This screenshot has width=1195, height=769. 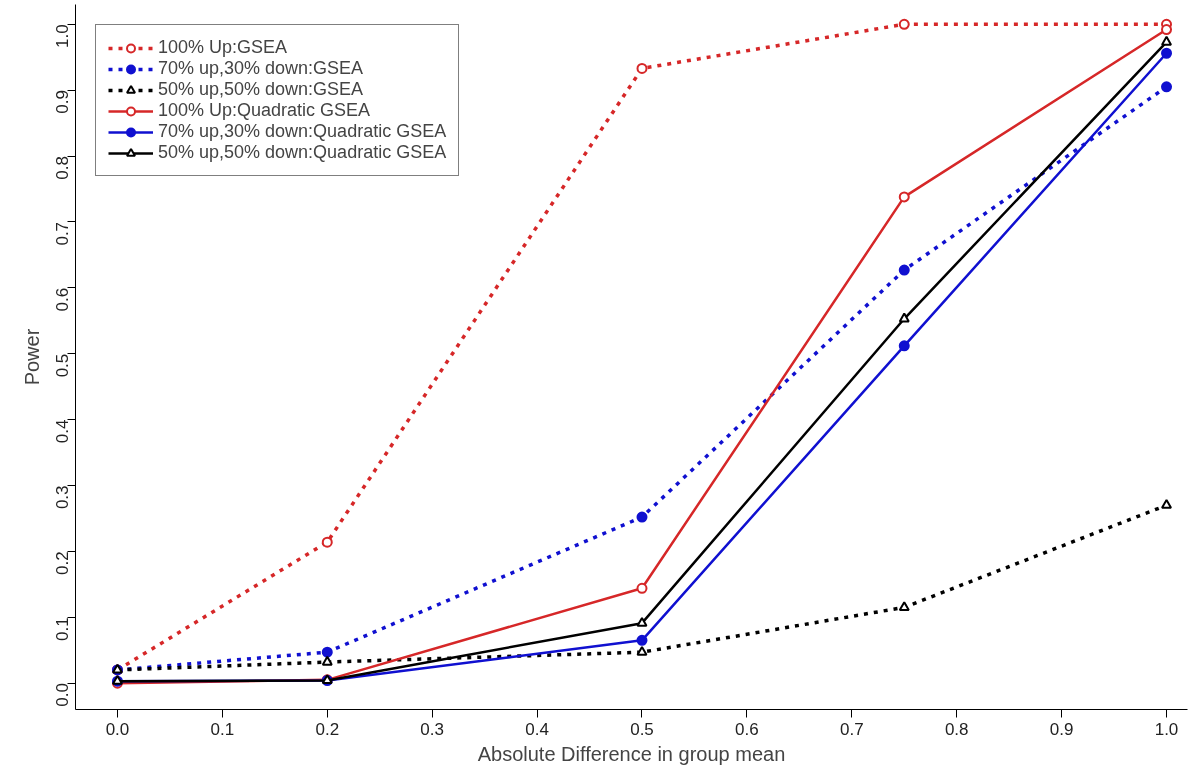 I want to click on x-tick-label: 0.4, so click(x=537, y=729).